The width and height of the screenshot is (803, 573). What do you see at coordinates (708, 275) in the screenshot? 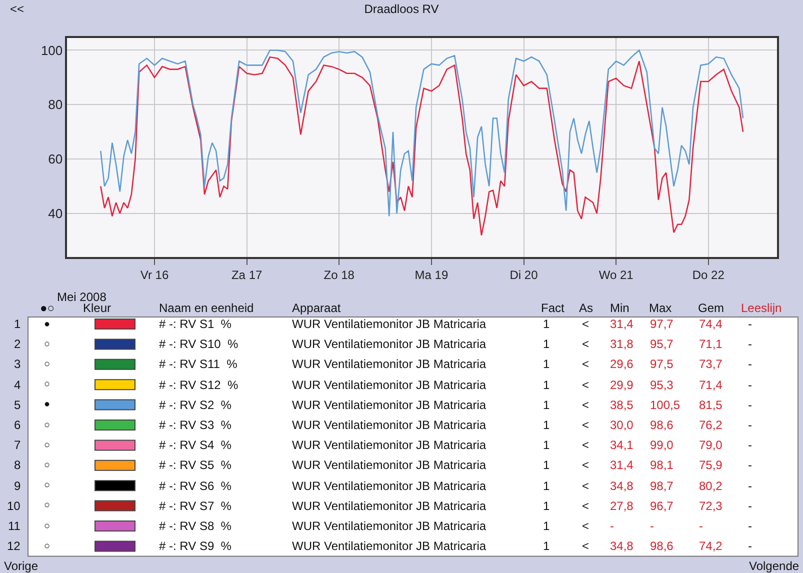
I see `x-tick-label: Do 22` at bounding box center [708, 275].